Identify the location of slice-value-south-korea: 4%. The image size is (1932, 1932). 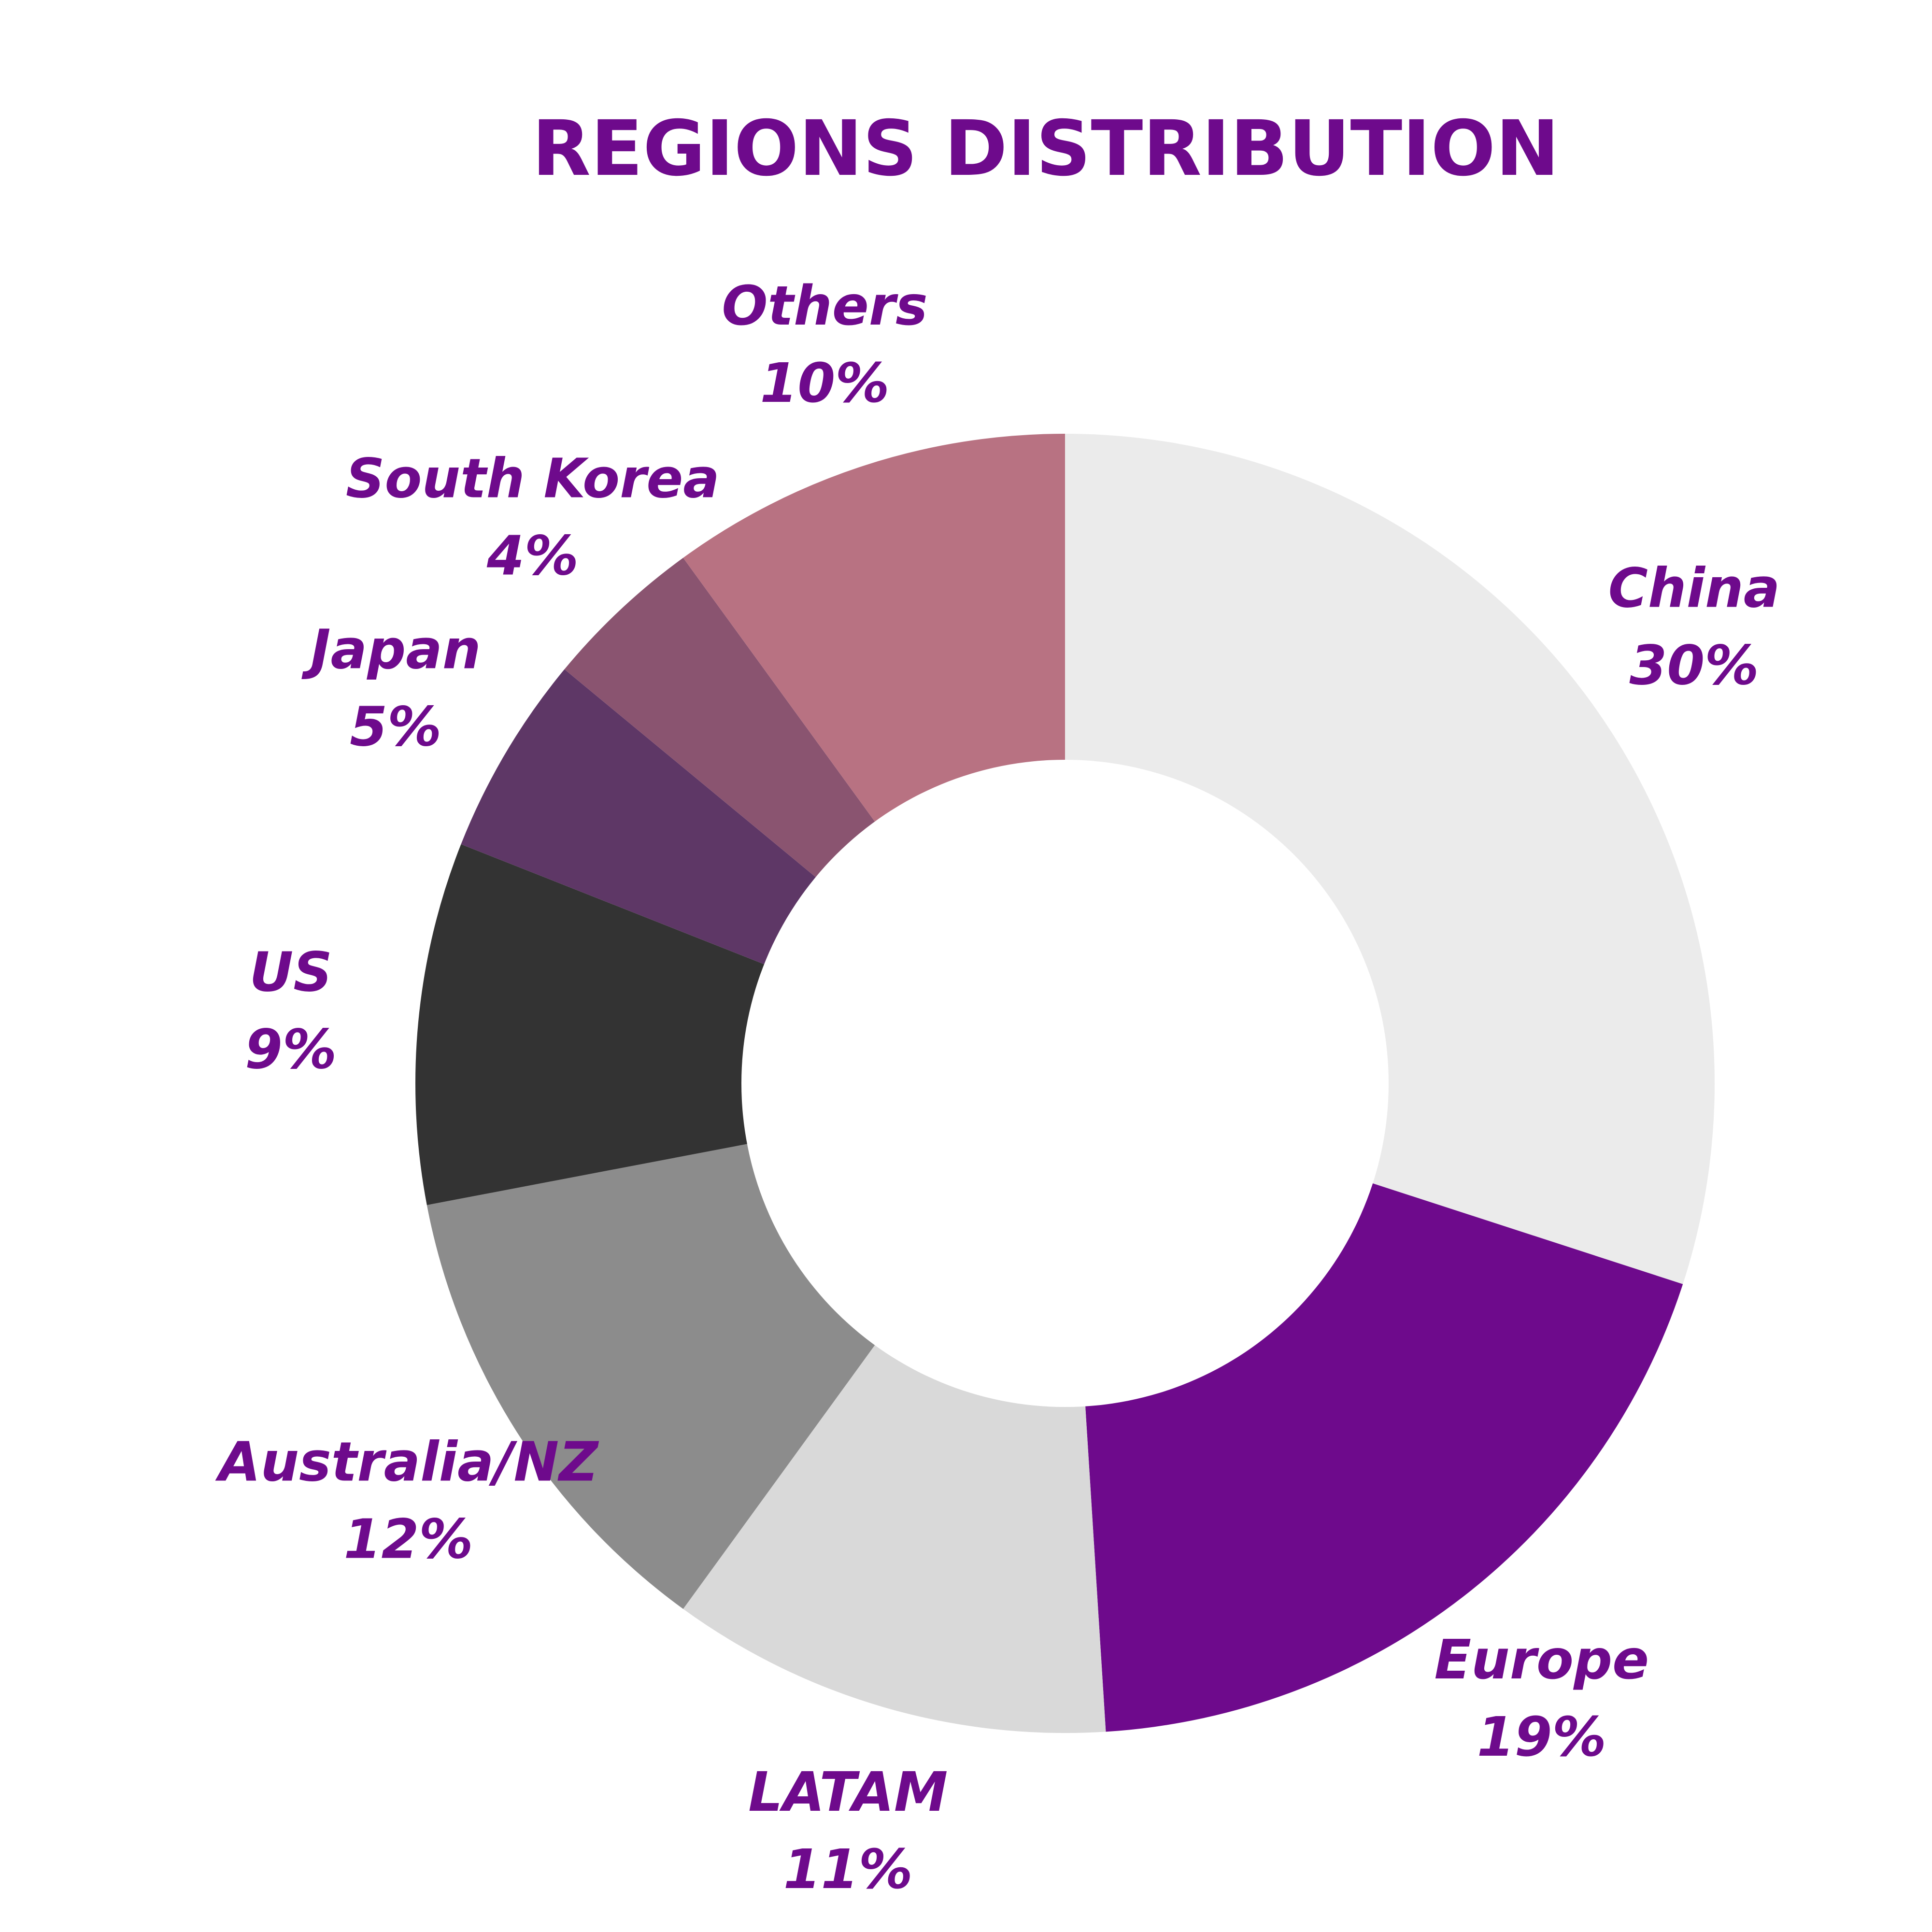
(532, 556).